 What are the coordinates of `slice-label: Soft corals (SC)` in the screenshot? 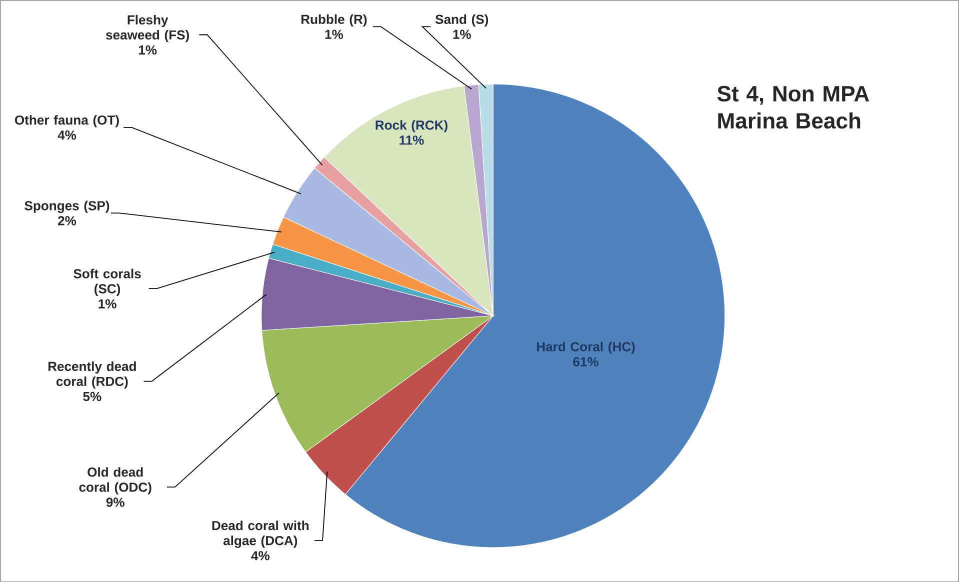 It's located at (107, 282).